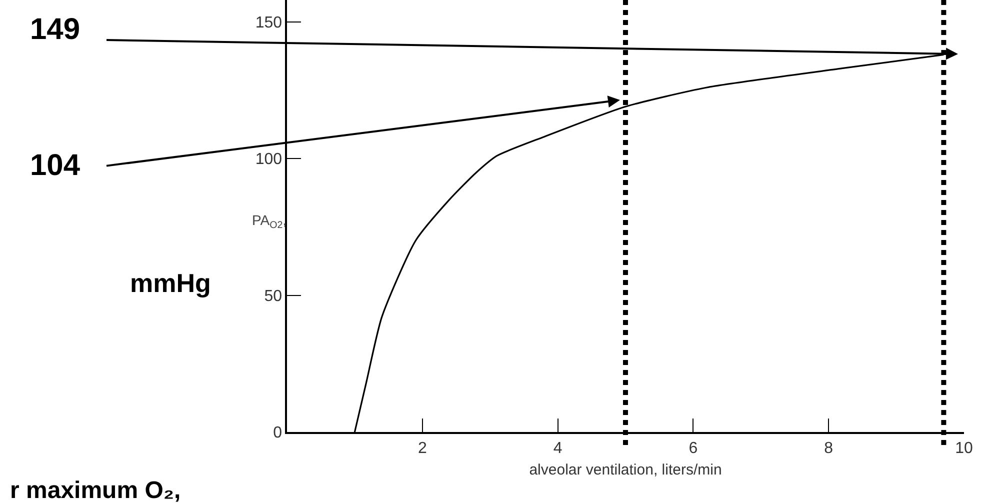 This screenshot has height=503, width=981. What do you see at coordinates (273, 296) in the screenshot?
I see `y-tick-label: 50` at bounding box center [273, 296].